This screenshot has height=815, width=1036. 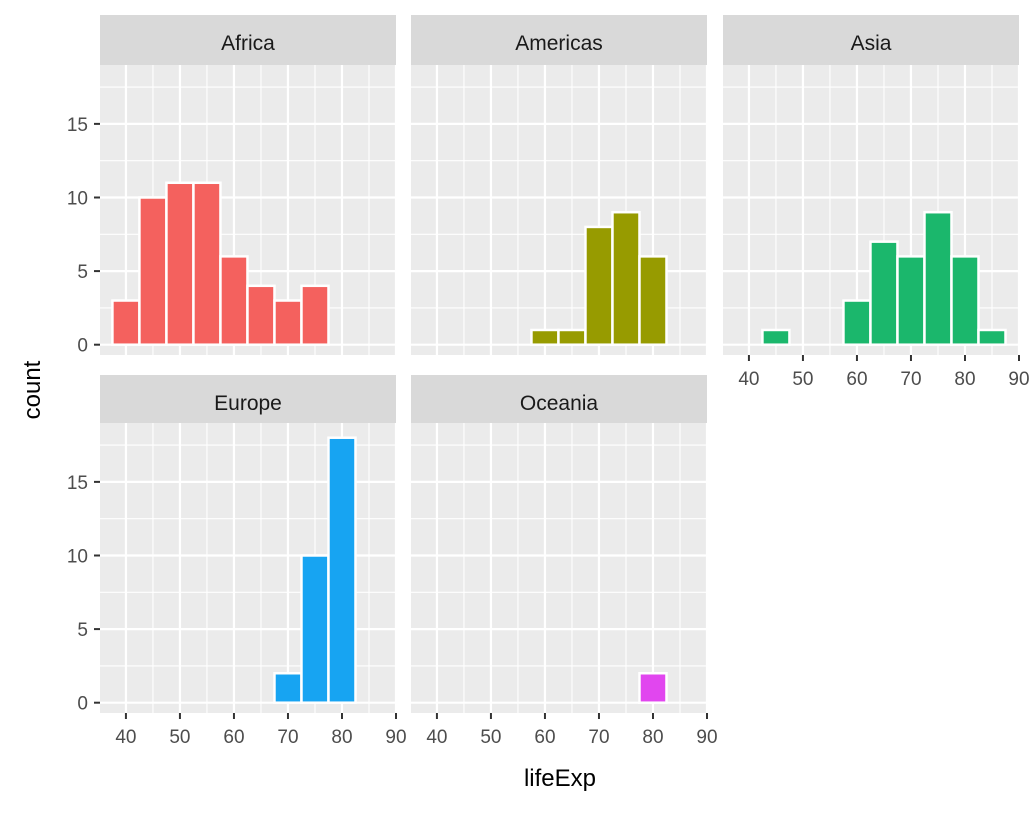 I want to click on facet-americas: Americas, so click(x=560, y=185).